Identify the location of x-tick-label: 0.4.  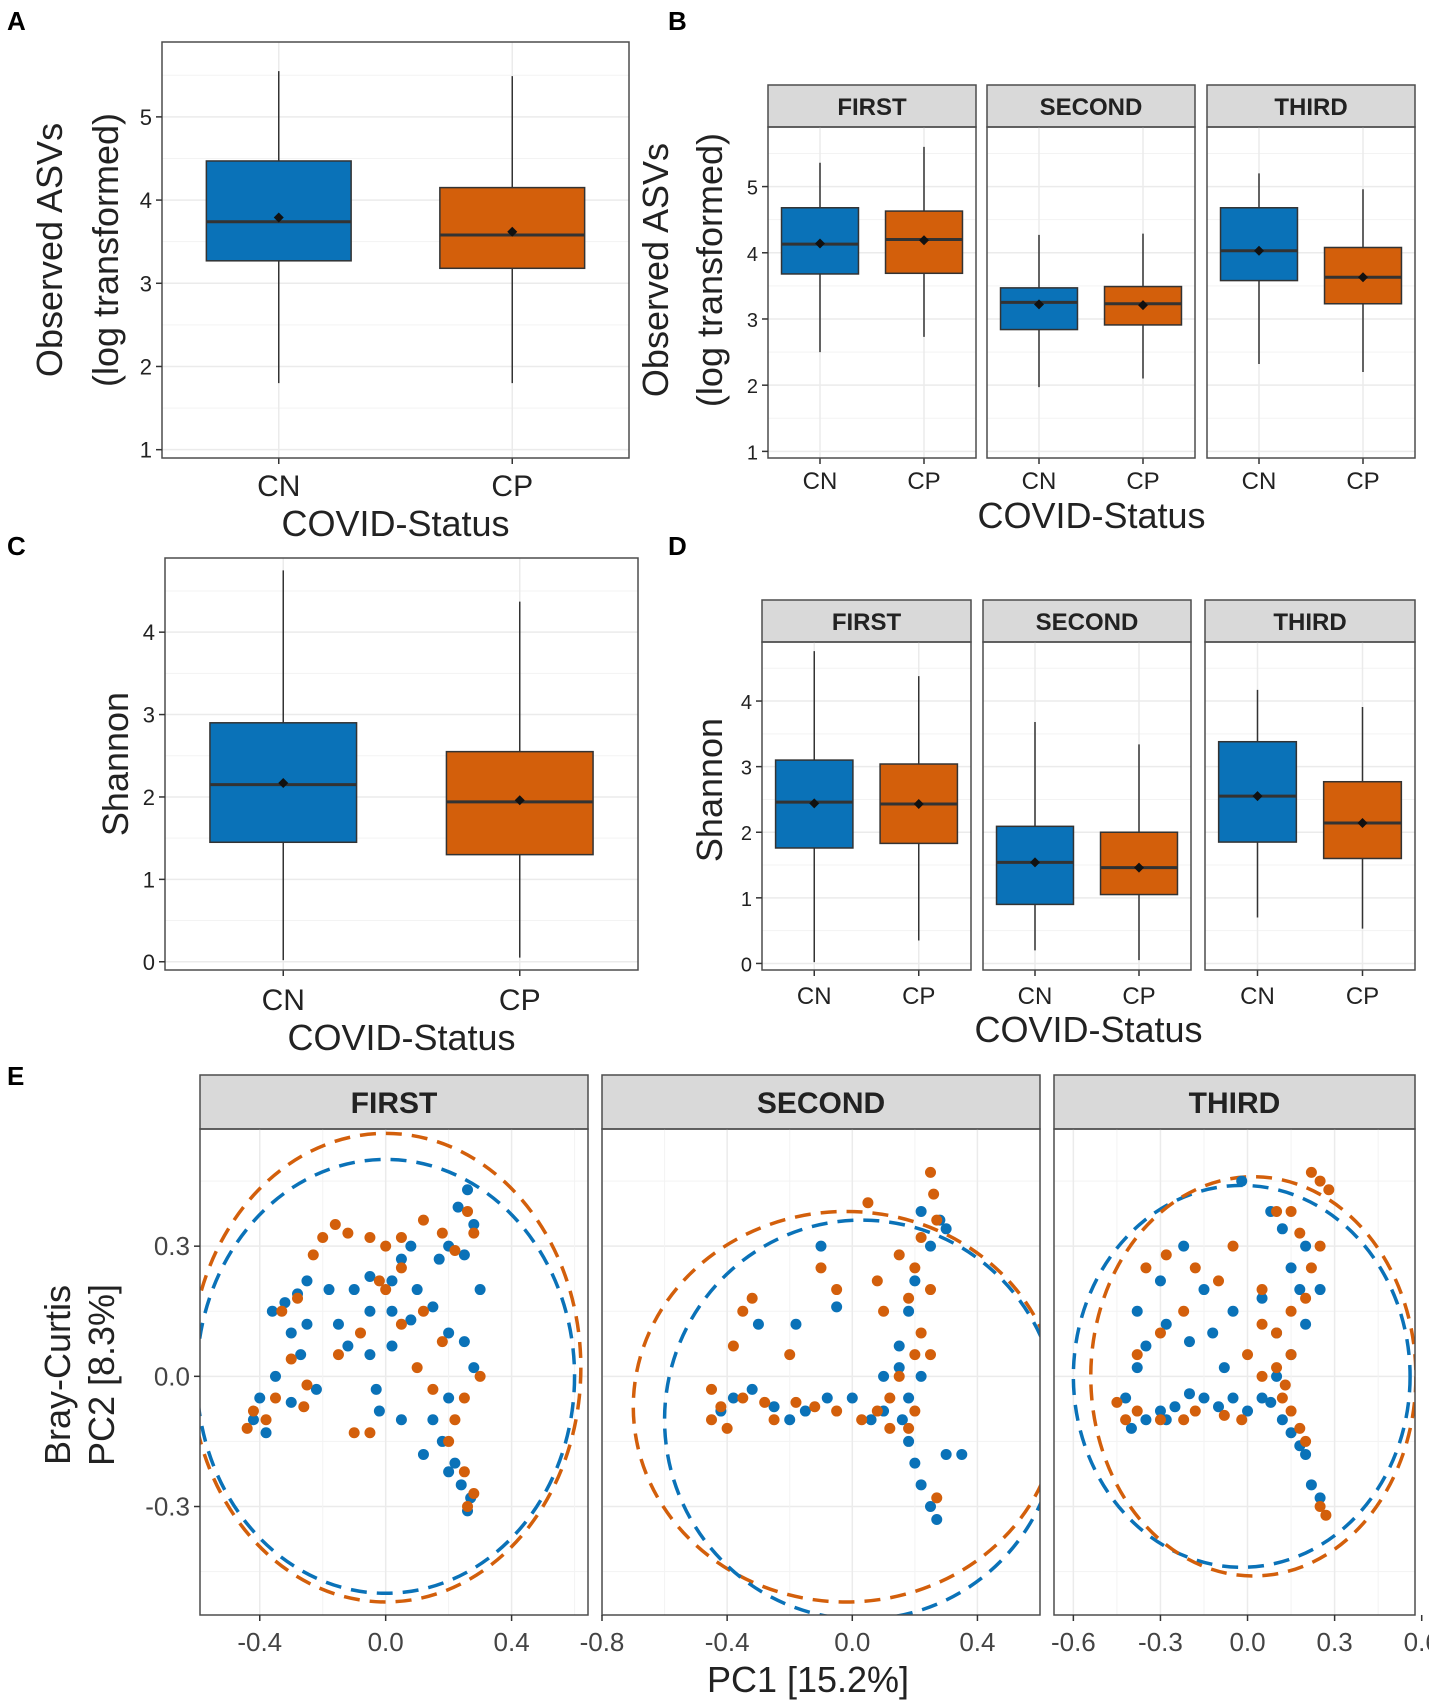
(512, 1642).